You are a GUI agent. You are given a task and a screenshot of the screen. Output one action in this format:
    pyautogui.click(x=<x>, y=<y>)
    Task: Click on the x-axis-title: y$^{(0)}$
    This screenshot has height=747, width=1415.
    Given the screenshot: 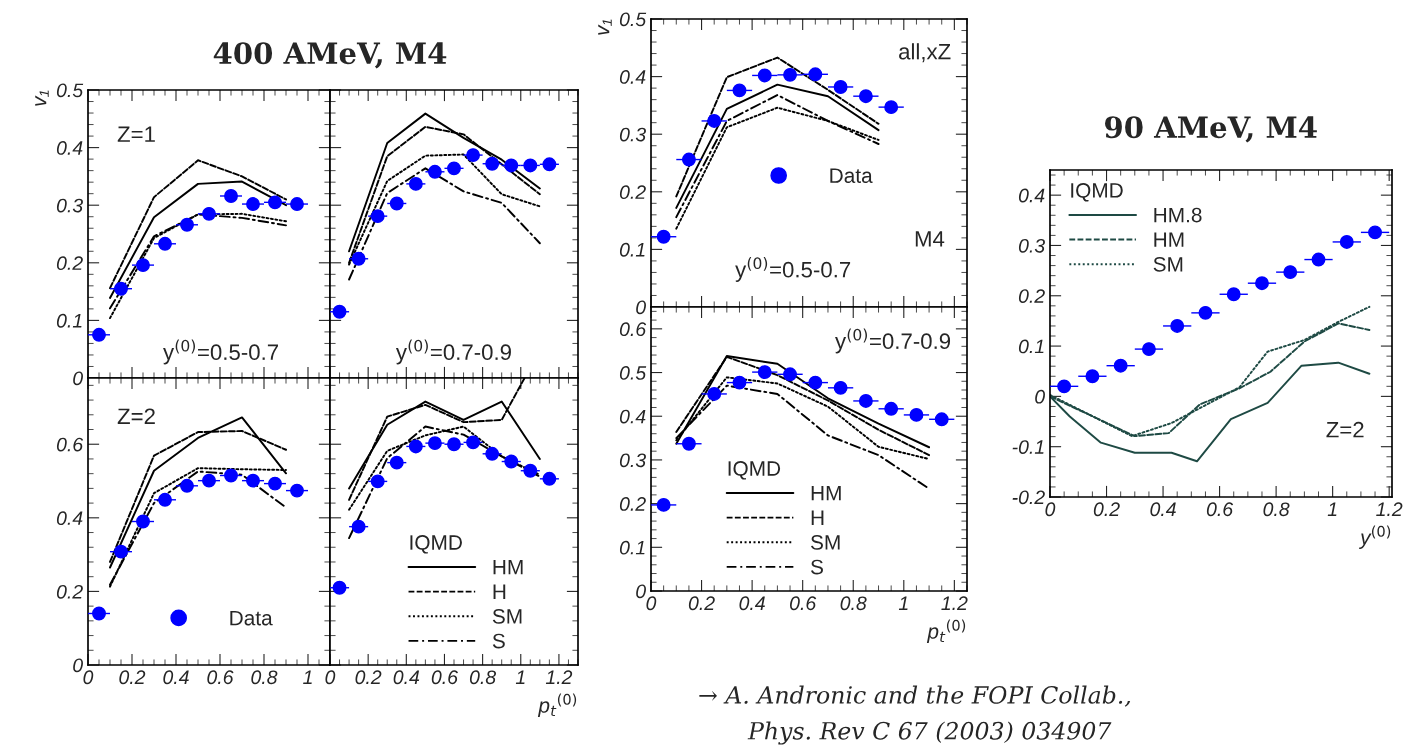 What is the action you would take?
    pyautogui.click(x=1374, y=537)
    